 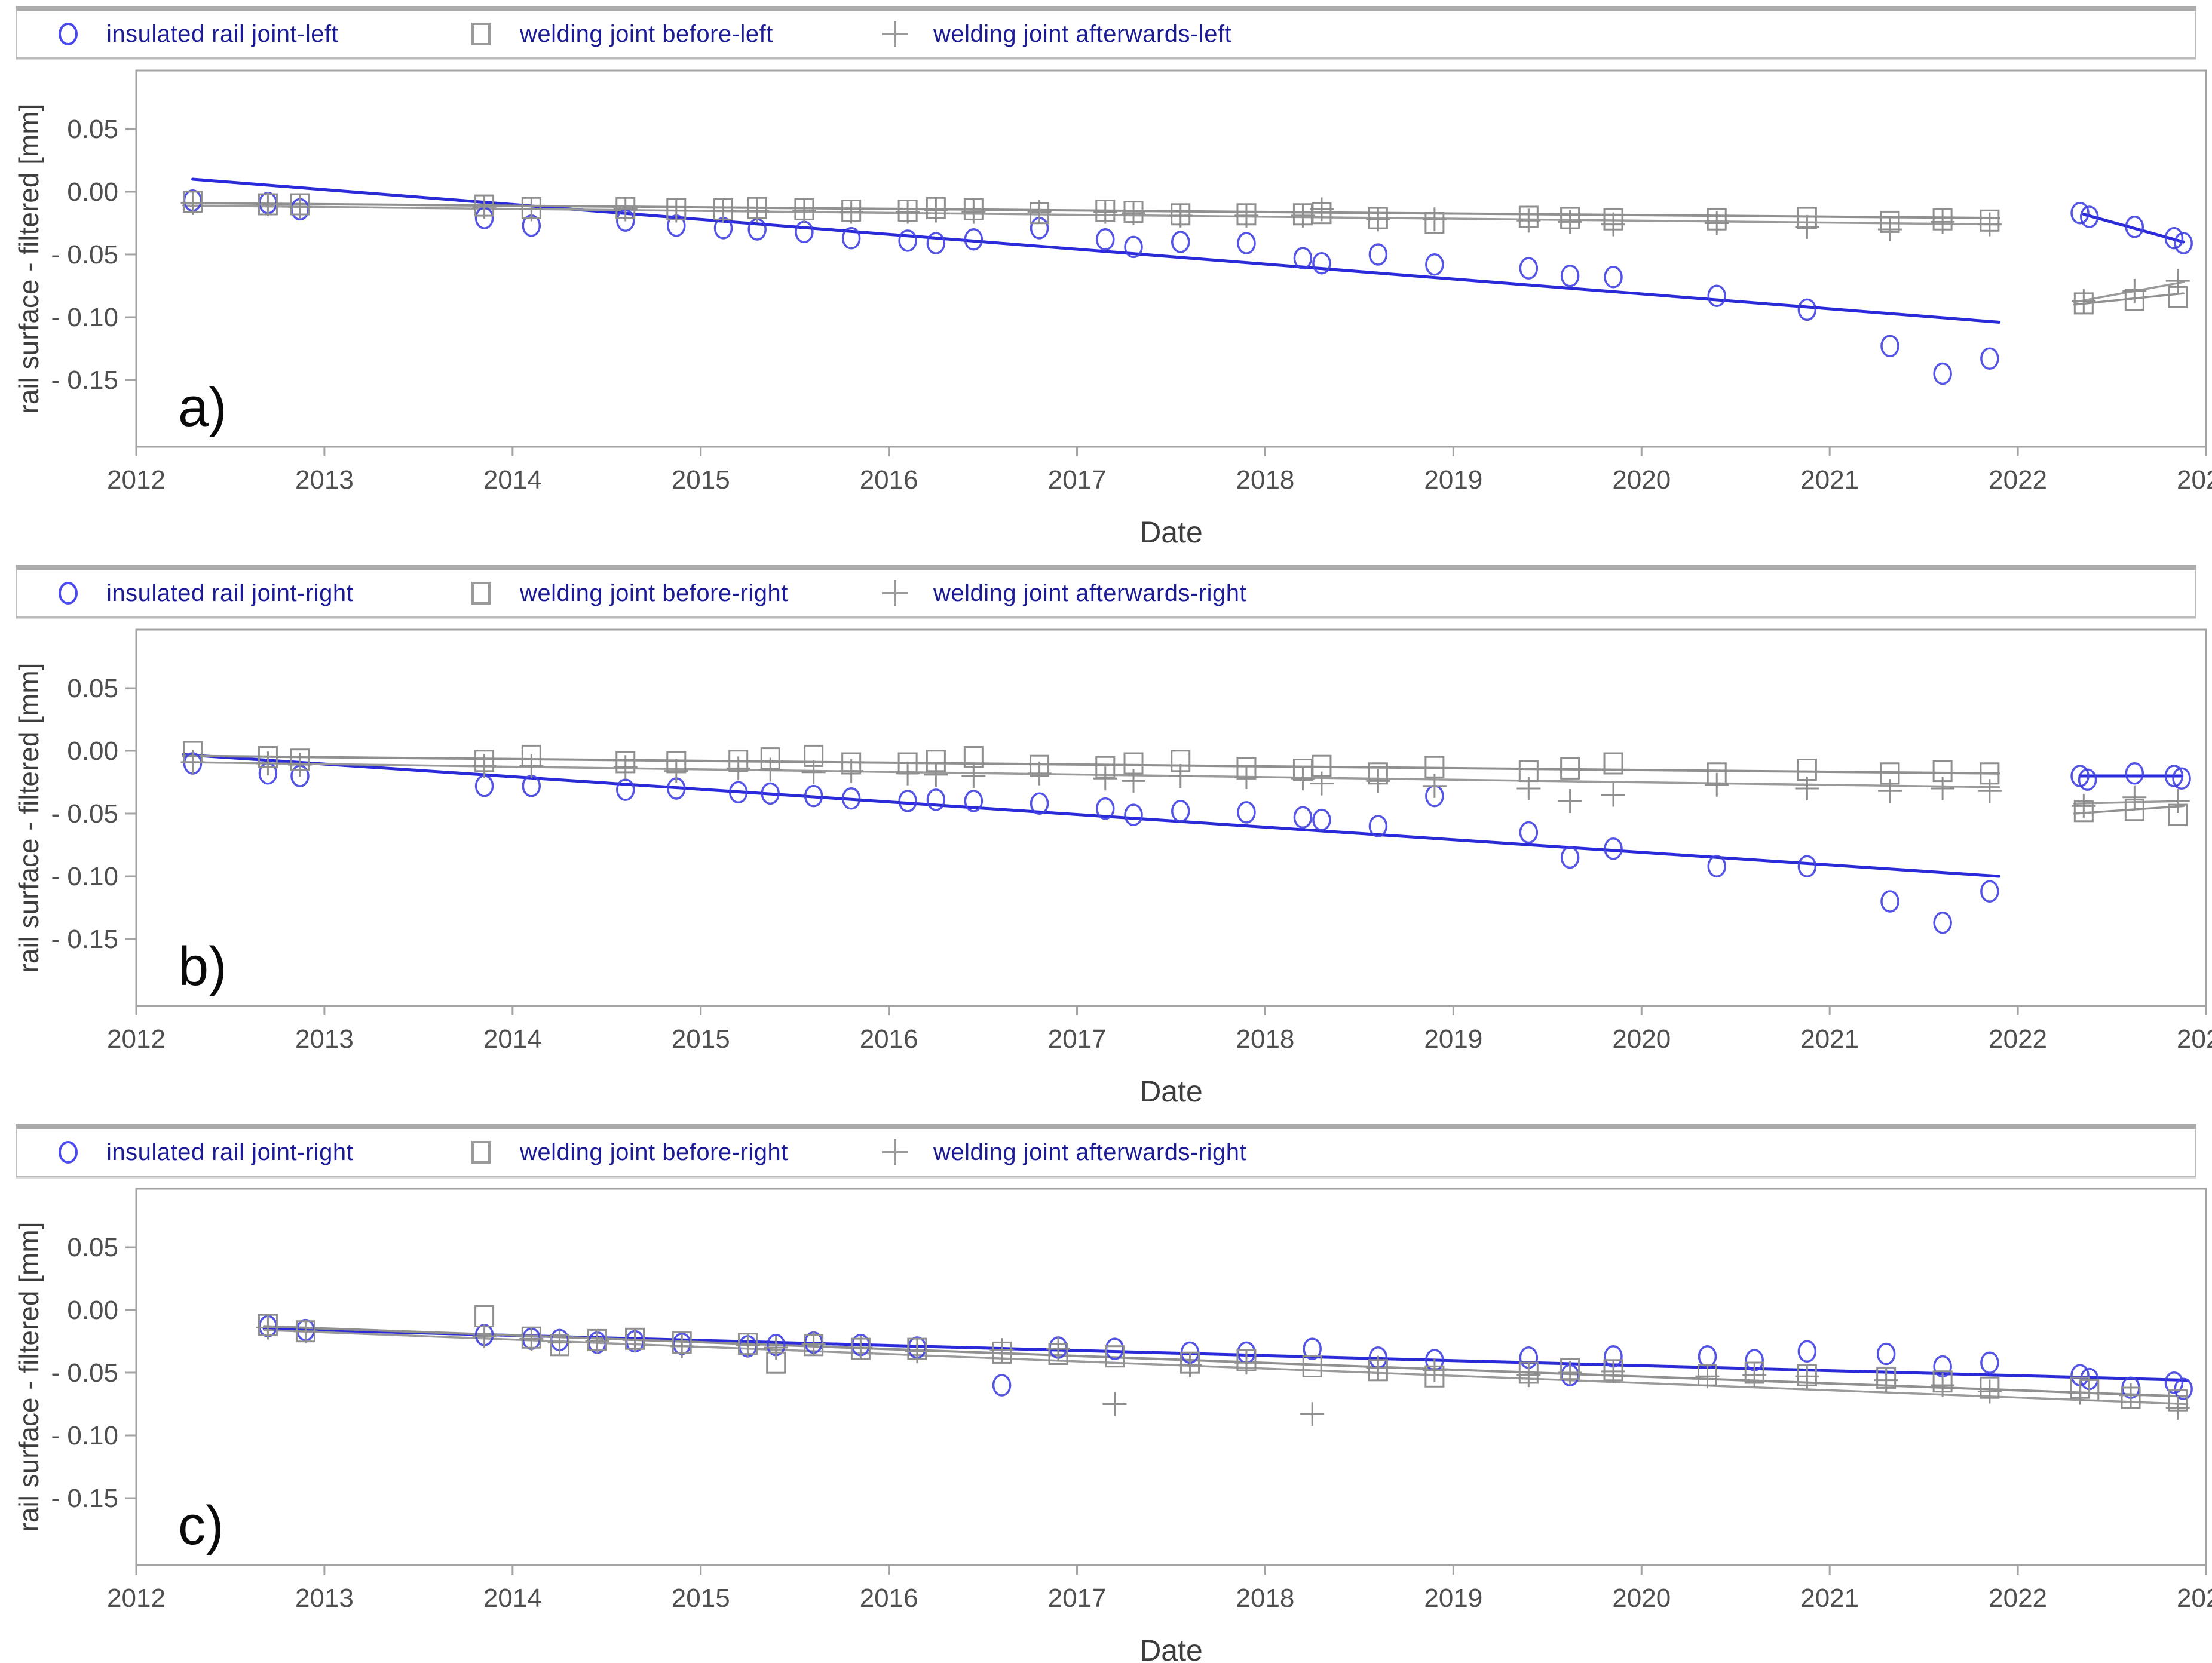 I want to click on panel-letter: b), so click(x=202, y=967).